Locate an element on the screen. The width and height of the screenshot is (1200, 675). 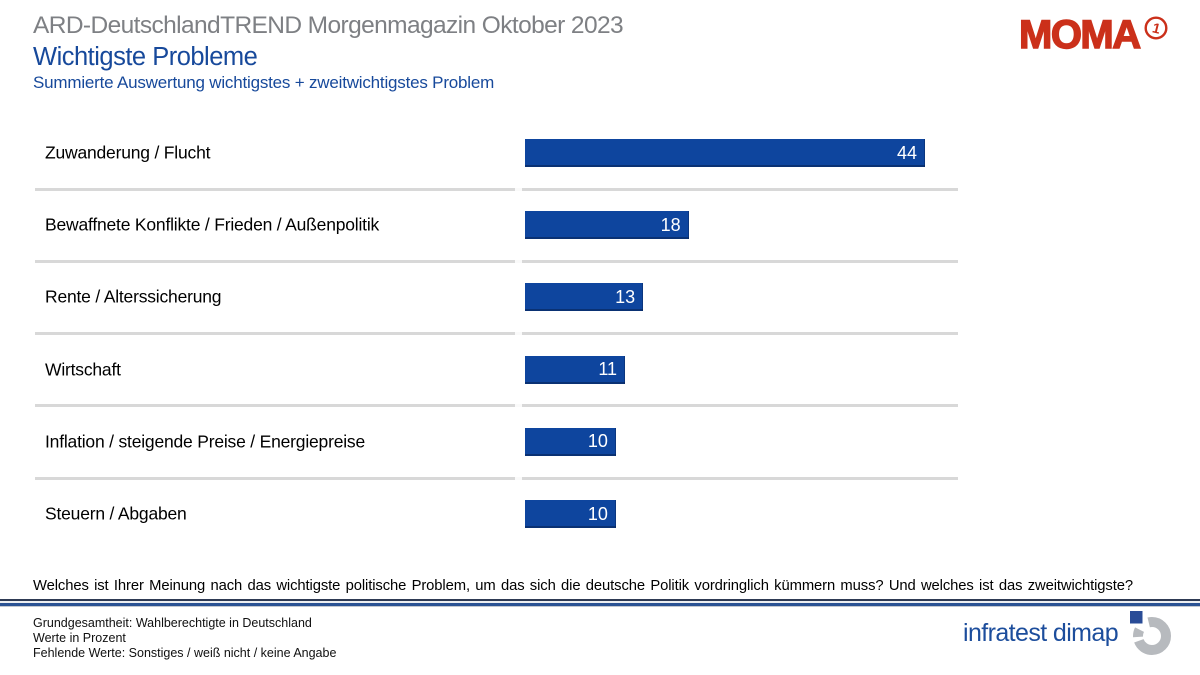
bar-track: 18 is located at coordinates (745, 225).